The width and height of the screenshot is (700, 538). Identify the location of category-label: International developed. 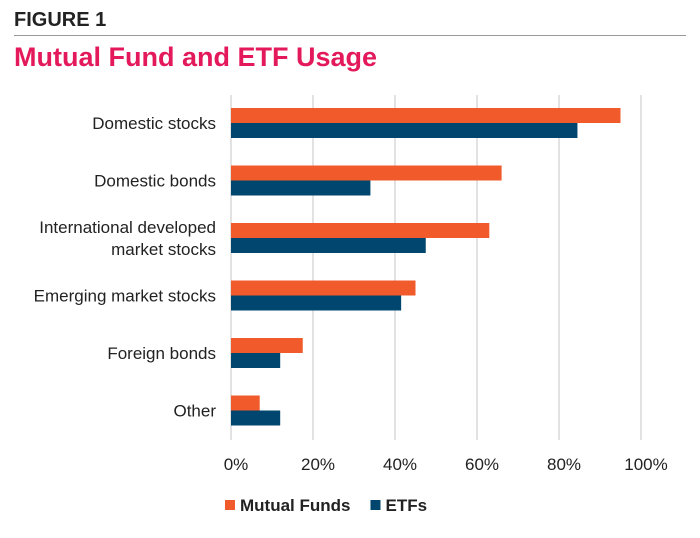
(127, 227).